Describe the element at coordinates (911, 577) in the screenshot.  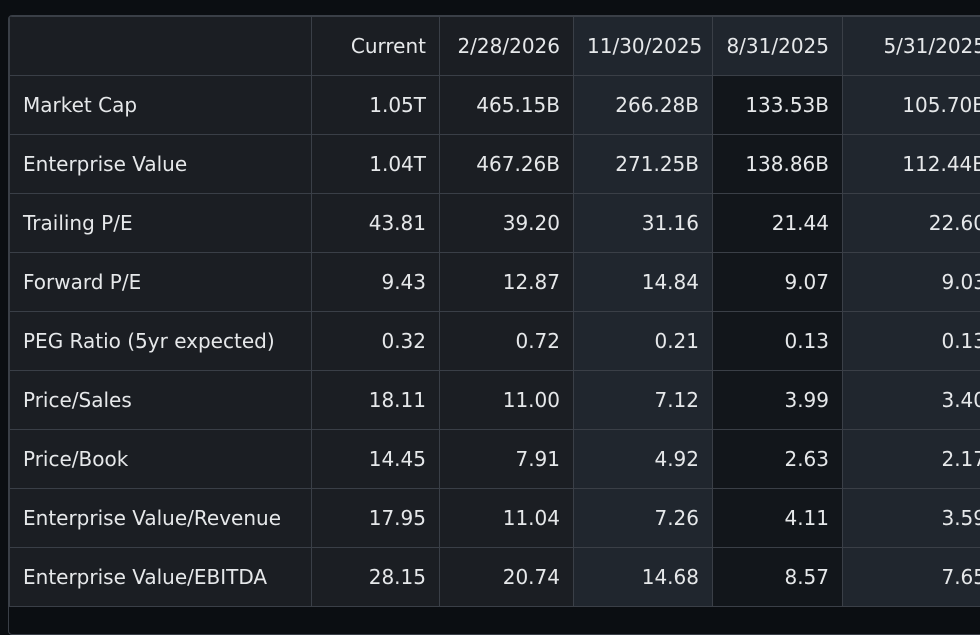
I see `table-cell: 7.65` at that location.